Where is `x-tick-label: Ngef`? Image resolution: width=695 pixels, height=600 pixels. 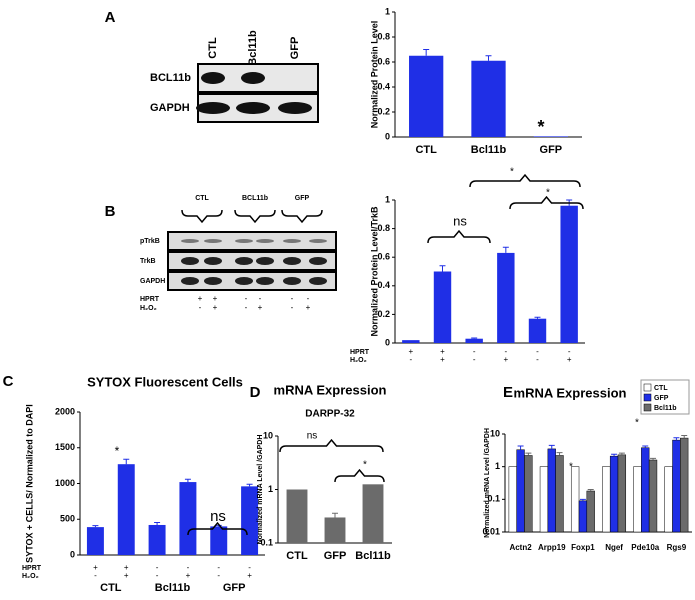
x-tick-label: Ngef is located at coordinates (614, 547).